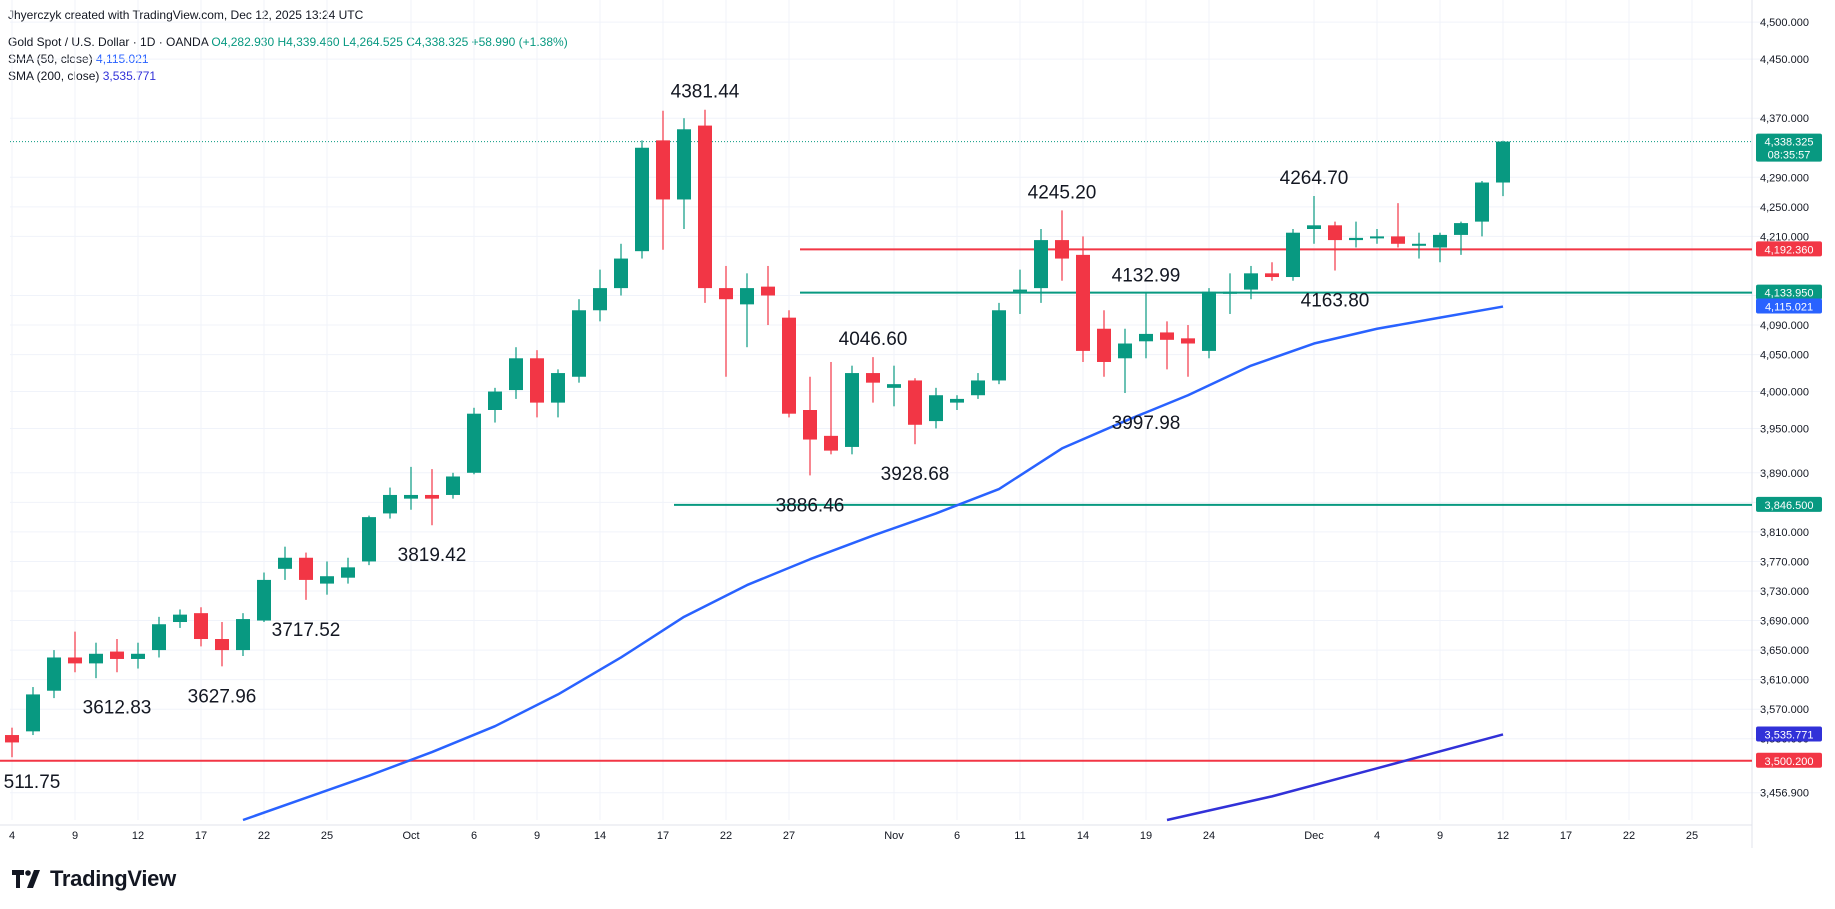 Image resolution: width=1835 pixels, height=909 pixels. What do you see at coordinates (810, 505) in the screenshot?
I see `price-annotation: 3886.46` at bounding box center [810, 505].